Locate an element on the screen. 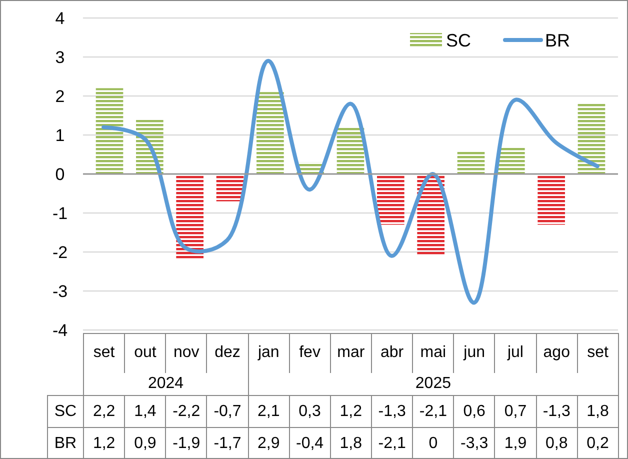 Image resolution: width=628 pixels, height=459 pixels. data-label: 0,9 is located at coordinates (145, 443).